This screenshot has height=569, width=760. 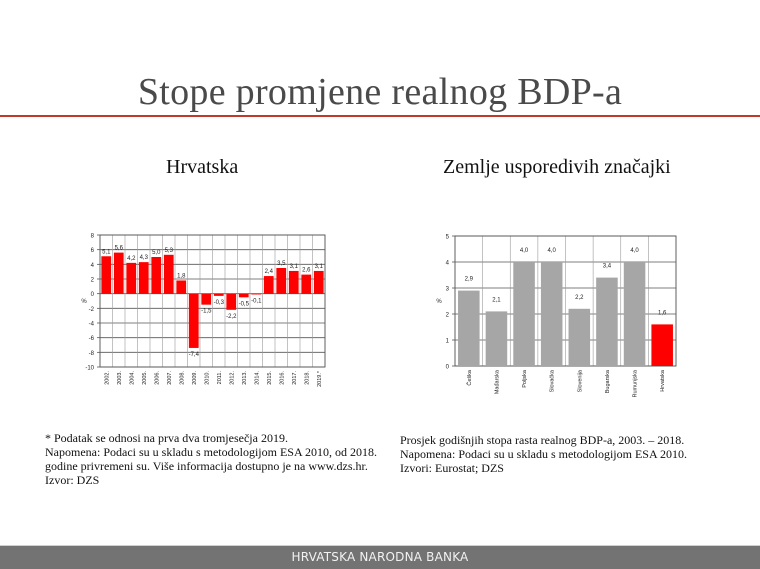 I want to click on y-tick-label: -10, so click(x=89, y=369).